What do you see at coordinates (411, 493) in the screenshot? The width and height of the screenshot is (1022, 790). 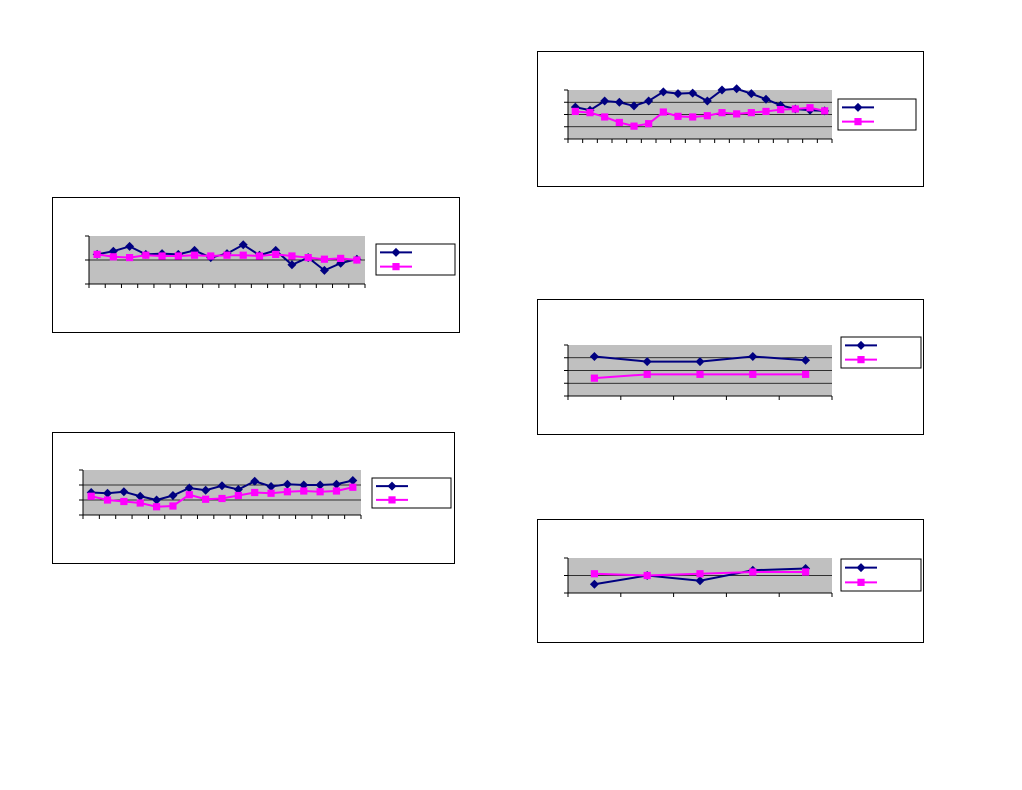 I see `chart-2-legend` at bounding box center [411, 493].